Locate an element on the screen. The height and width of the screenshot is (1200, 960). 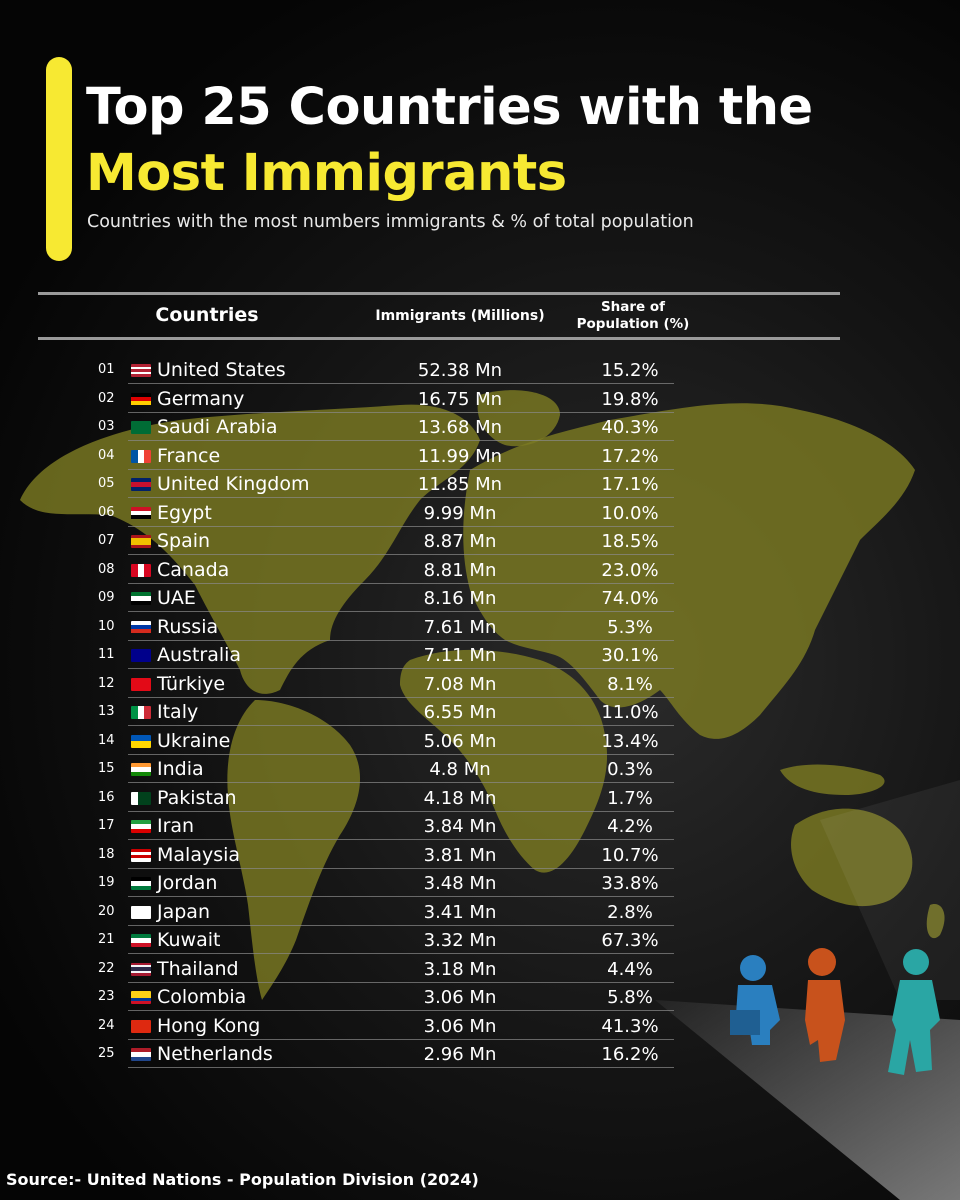
row-country: Italy is located at coordinates (178, 712).